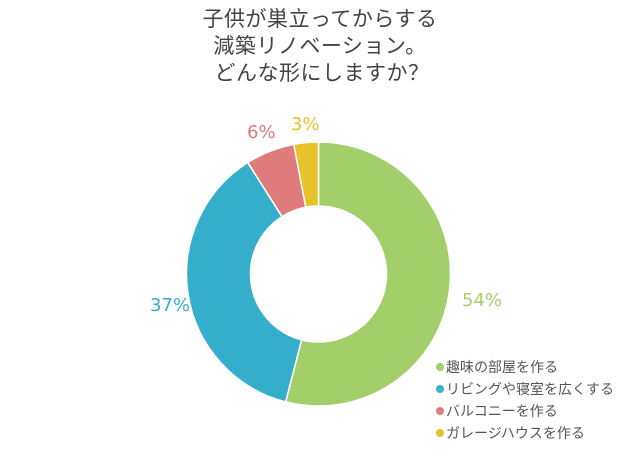 This screenshot has width=640, height=463. Describe the element at coordinates (482, 300) in the screenshot. I see `label-hobby-pct: 54%` at that location.